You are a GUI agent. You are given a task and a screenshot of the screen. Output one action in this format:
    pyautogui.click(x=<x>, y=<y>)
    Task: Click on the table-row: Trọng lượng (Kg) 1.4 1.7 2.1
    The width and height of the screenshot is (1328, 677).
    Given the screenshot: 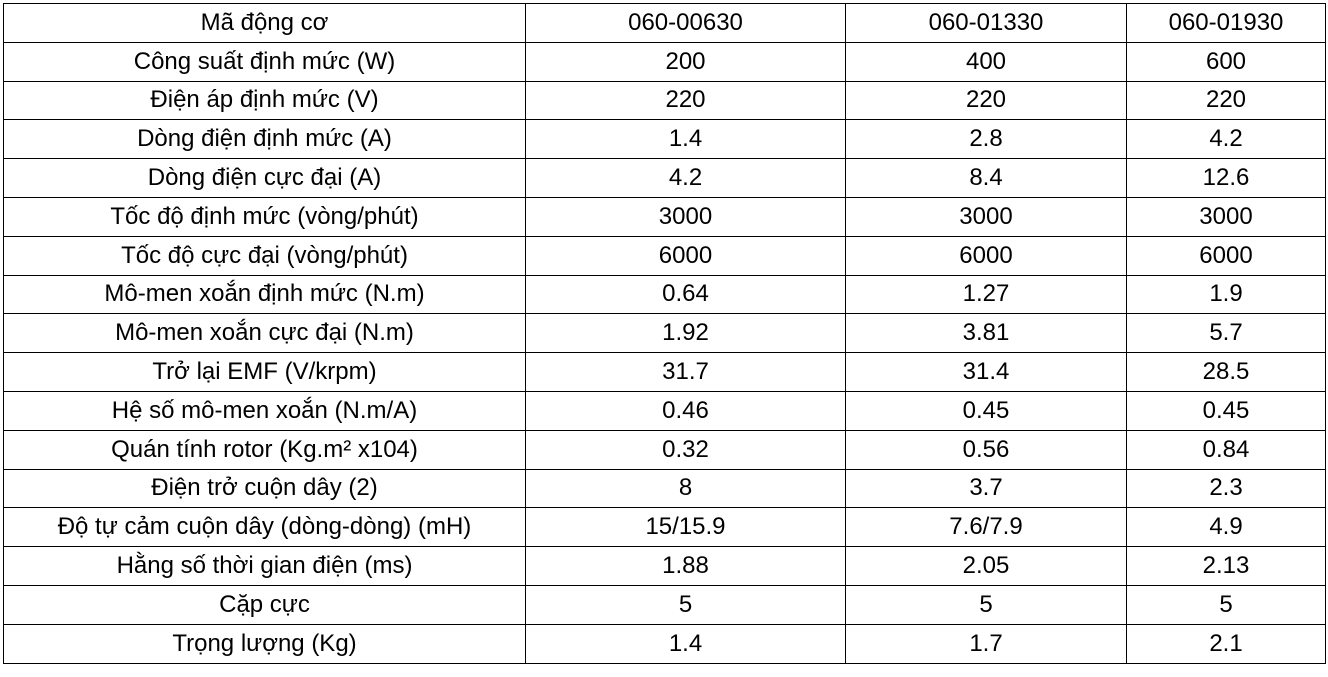 What is the action you would take?
    pyautogui.click(x=664, y=643)
    